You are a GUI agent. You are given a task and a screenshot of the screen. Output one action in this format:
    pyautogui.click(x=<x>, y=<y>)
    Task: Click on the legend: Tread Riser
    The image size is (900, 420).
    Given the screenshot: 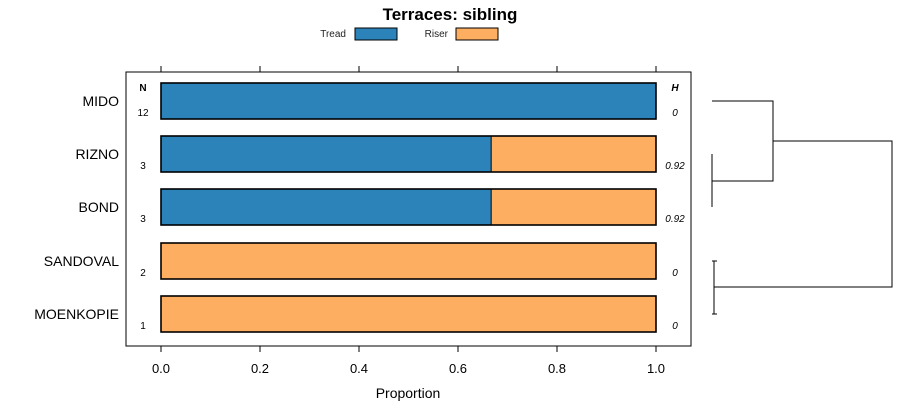 What is the action you would take?
    pyautogui.click(x=409, y=34)
    